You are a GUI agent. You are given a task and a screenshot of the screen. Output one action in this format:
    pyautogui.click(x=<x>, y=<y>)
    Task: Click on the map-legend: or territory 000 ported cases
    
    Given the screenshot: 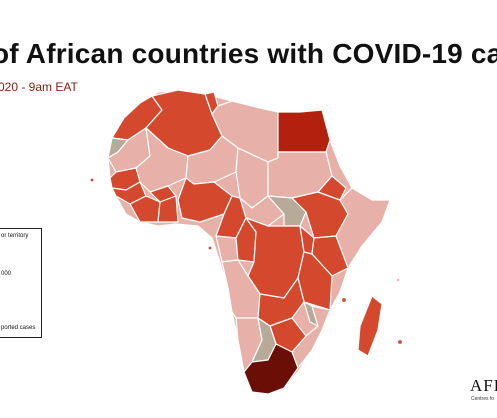 What is the action you would take?
    pyautogui.click(x=21, y=283)
    